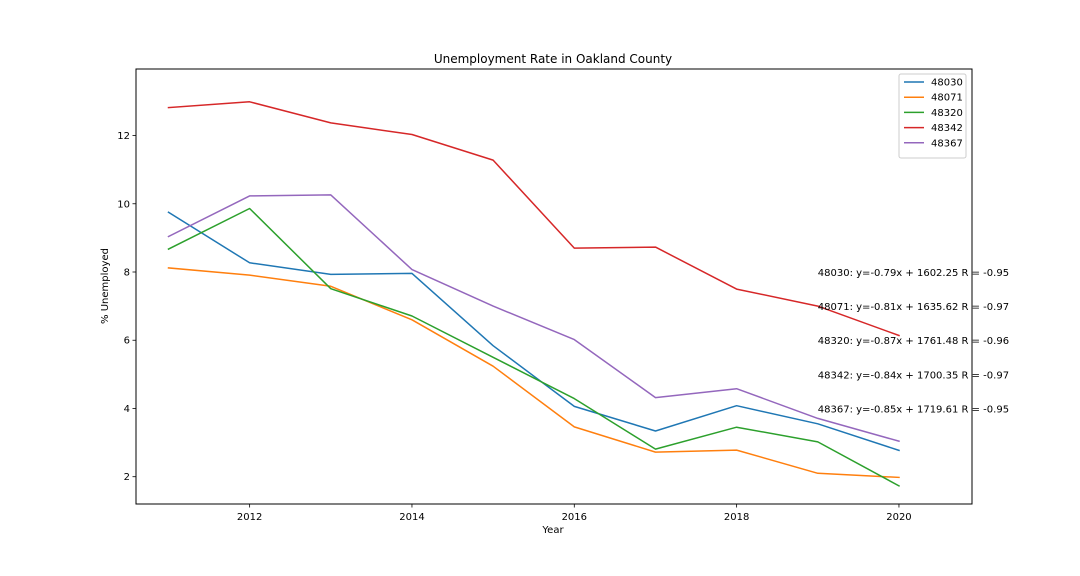  Describe the element at coordinates (947, 128) in the screenshot. I see `legend-label: 48342` at that location.